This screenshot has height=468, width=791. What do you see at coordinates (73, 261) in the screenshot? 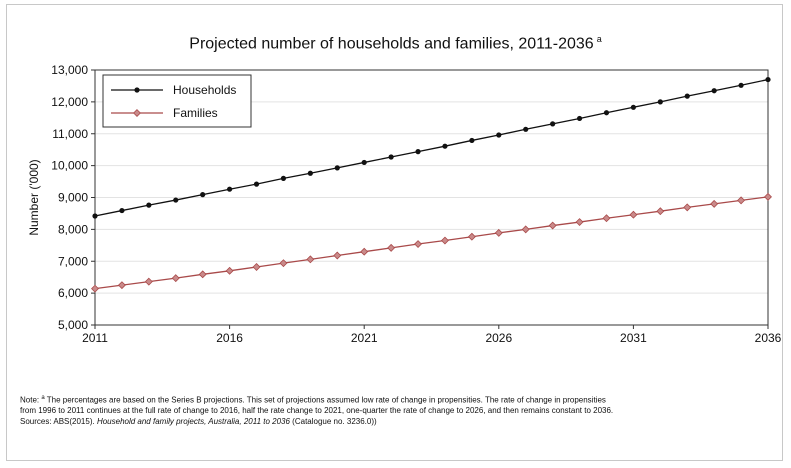
I see `y-tick-label-2: 7,000` at bounding box center [73, 261].